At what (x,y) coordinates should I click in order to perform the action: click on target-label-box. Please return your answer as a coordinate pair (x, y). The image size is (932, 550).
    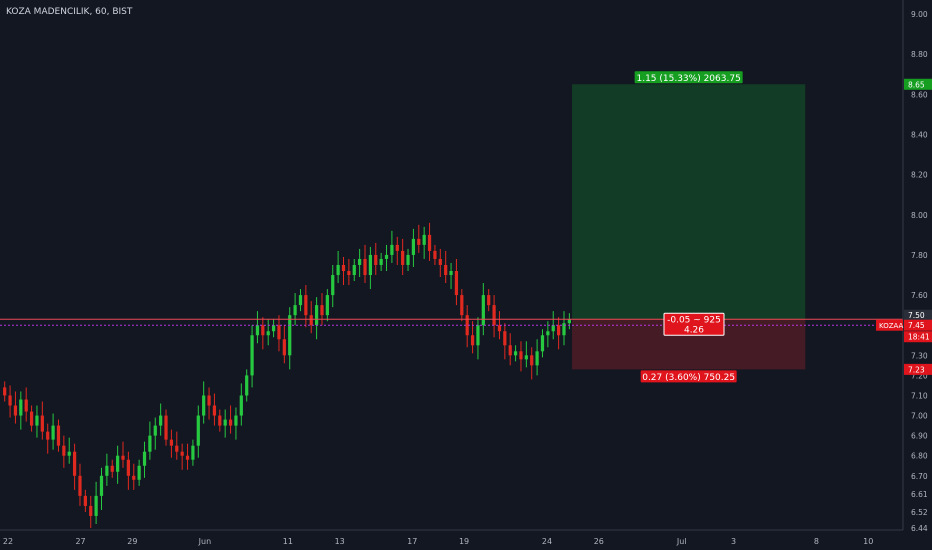
    Looking at the image, I should click on (688, 77).